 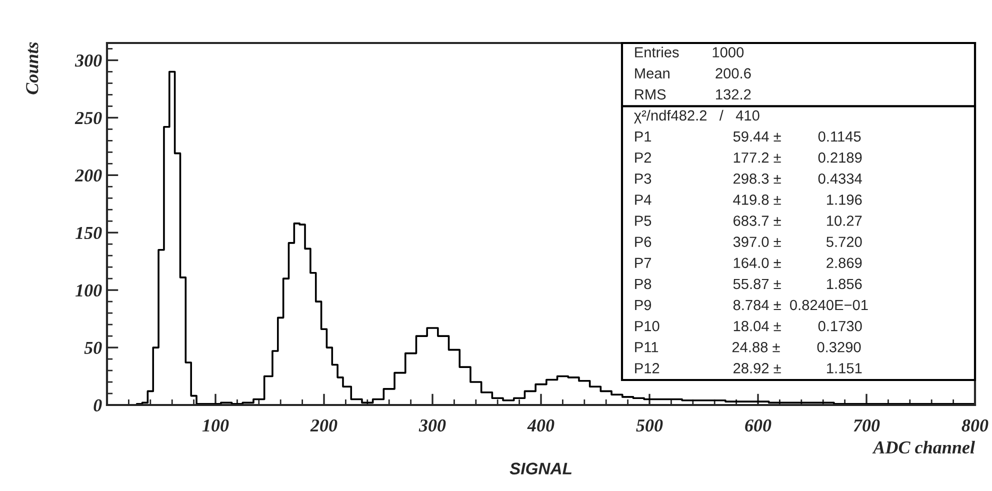 What do you see at coordinates (748, 326) in the screenshot?
I see `annotation: P10 18.04 ± 0.1730` at bounding box center [748, 326].